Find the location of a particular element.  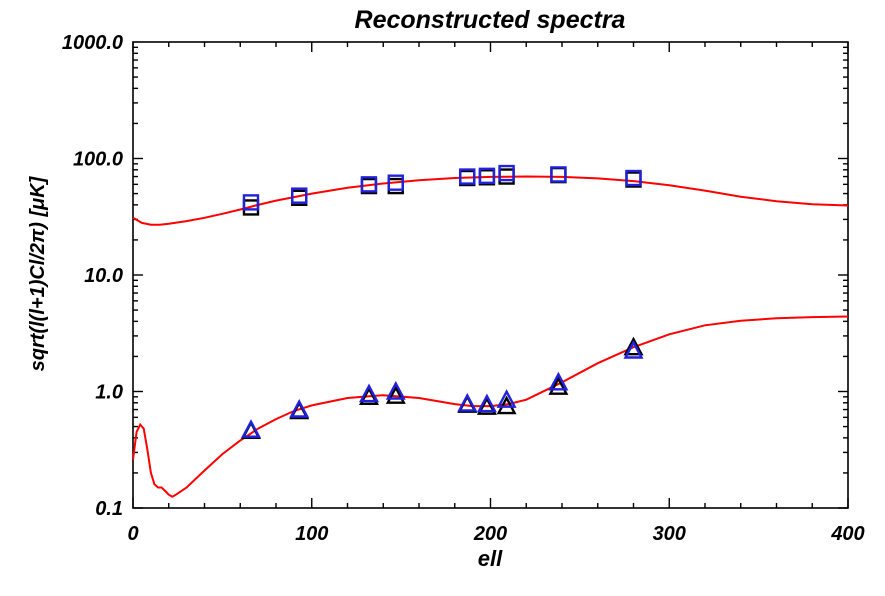

y-axis-label: sqrt(l(l+1)Cl/2π) [μK] is located at coordinates (38, 273).